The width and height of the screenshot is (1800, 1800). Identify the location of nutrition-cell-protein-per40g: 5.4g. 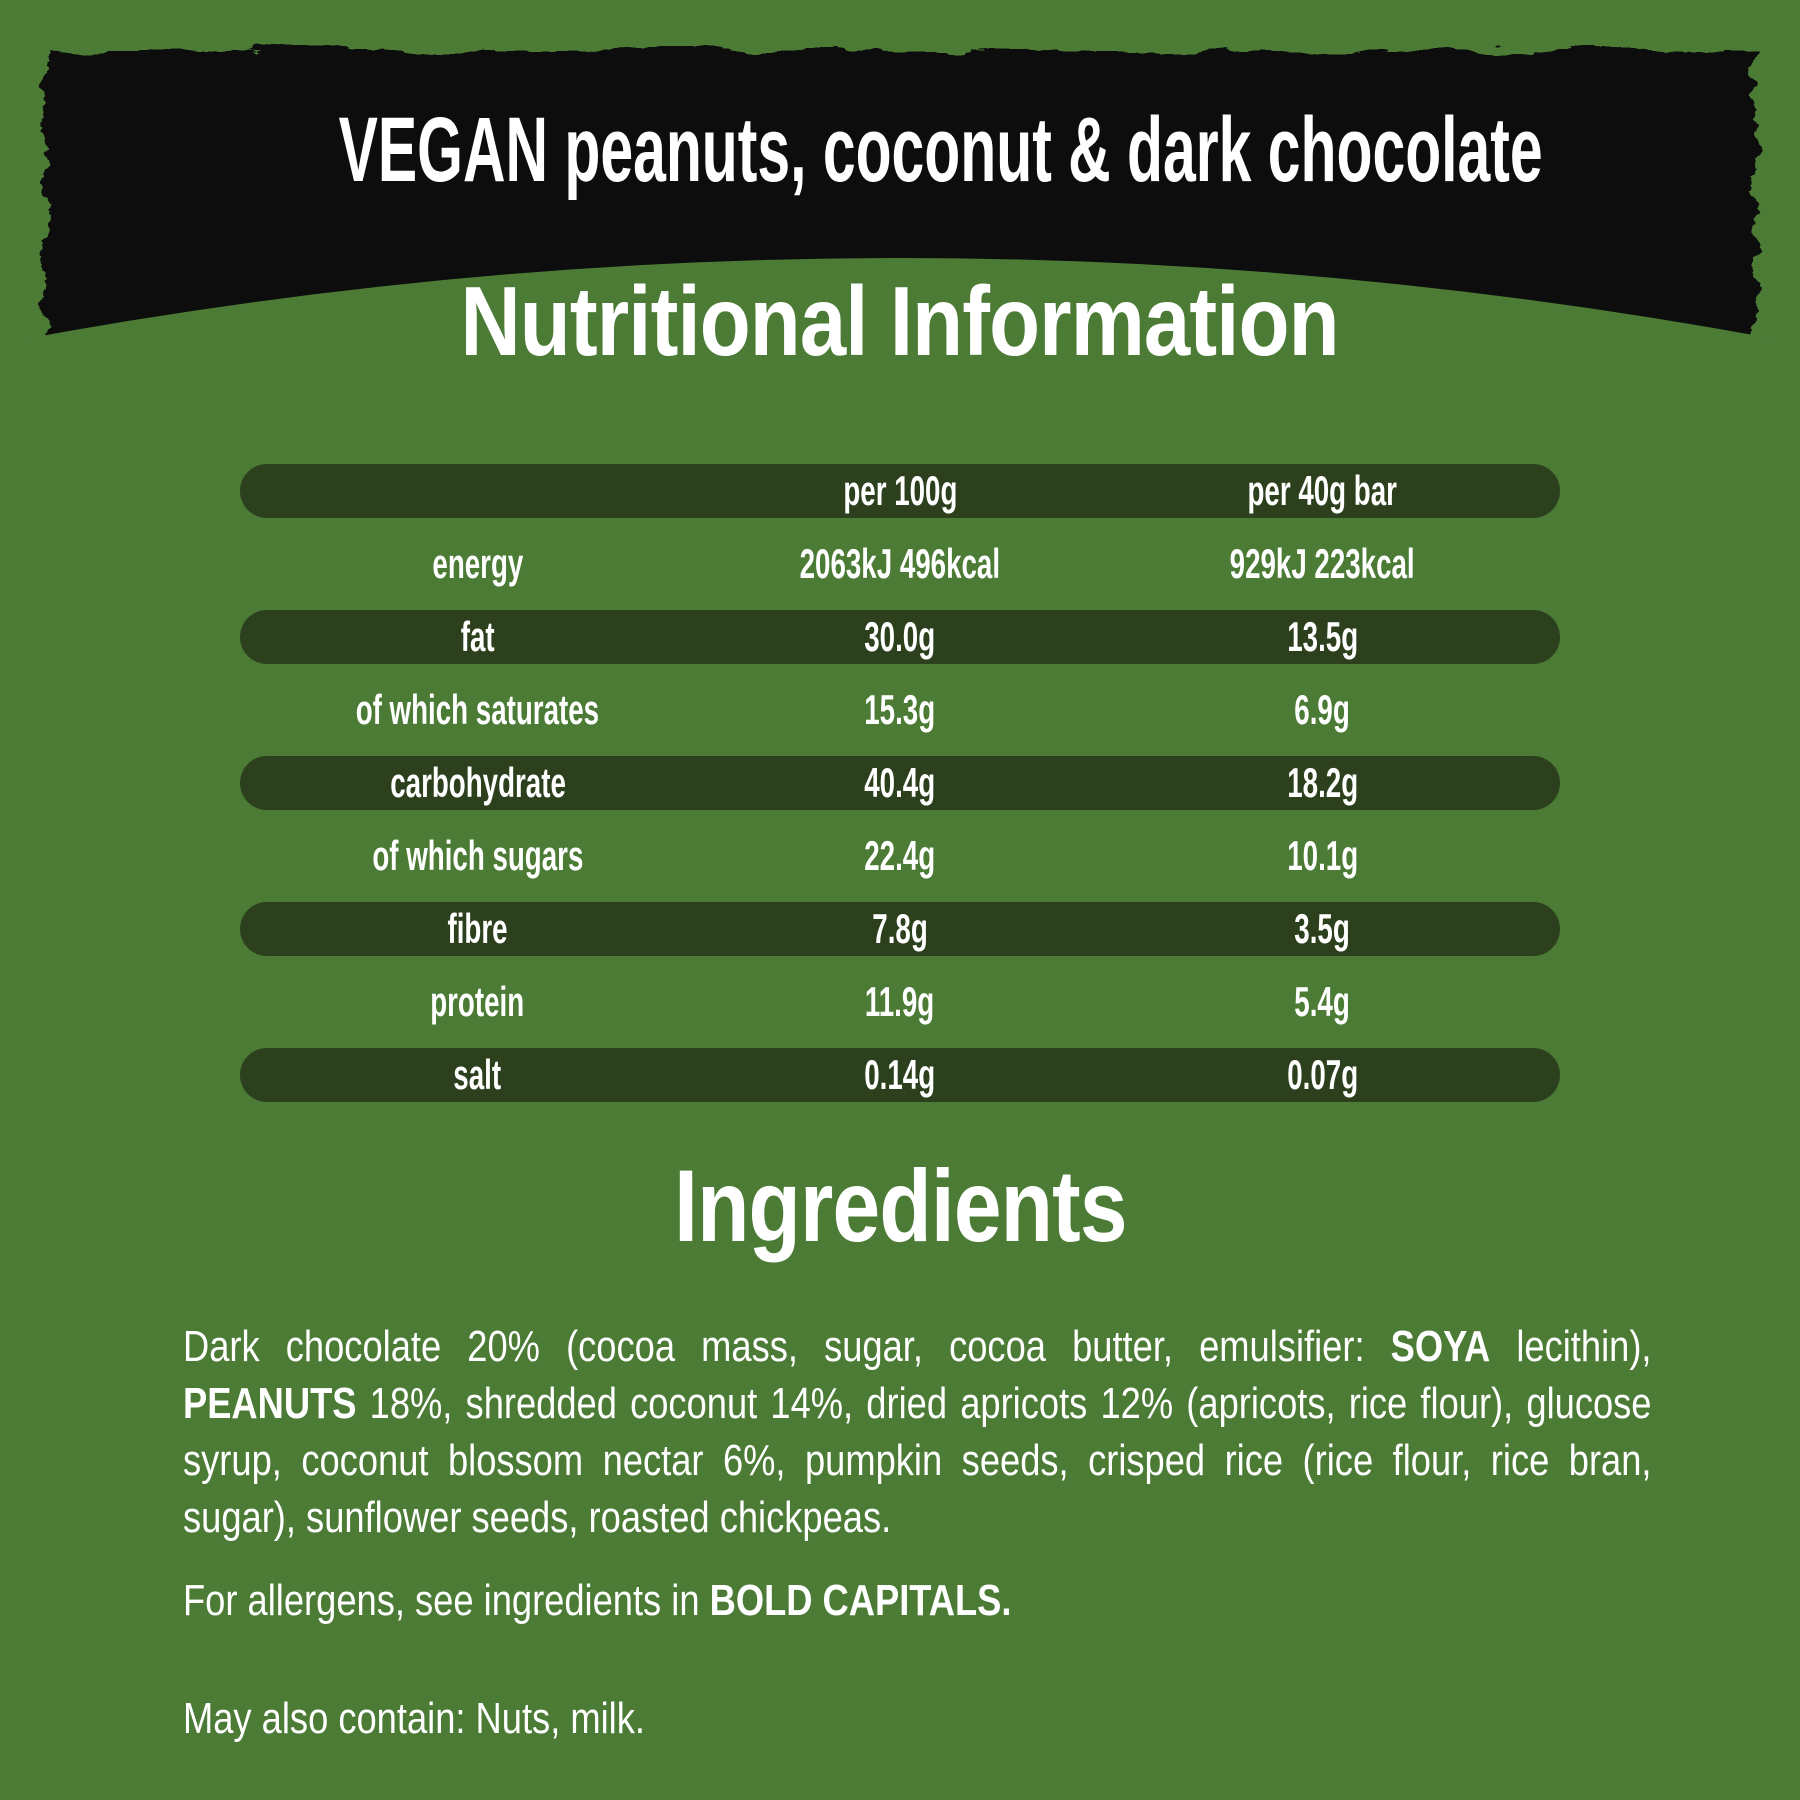
(1322, 1001).